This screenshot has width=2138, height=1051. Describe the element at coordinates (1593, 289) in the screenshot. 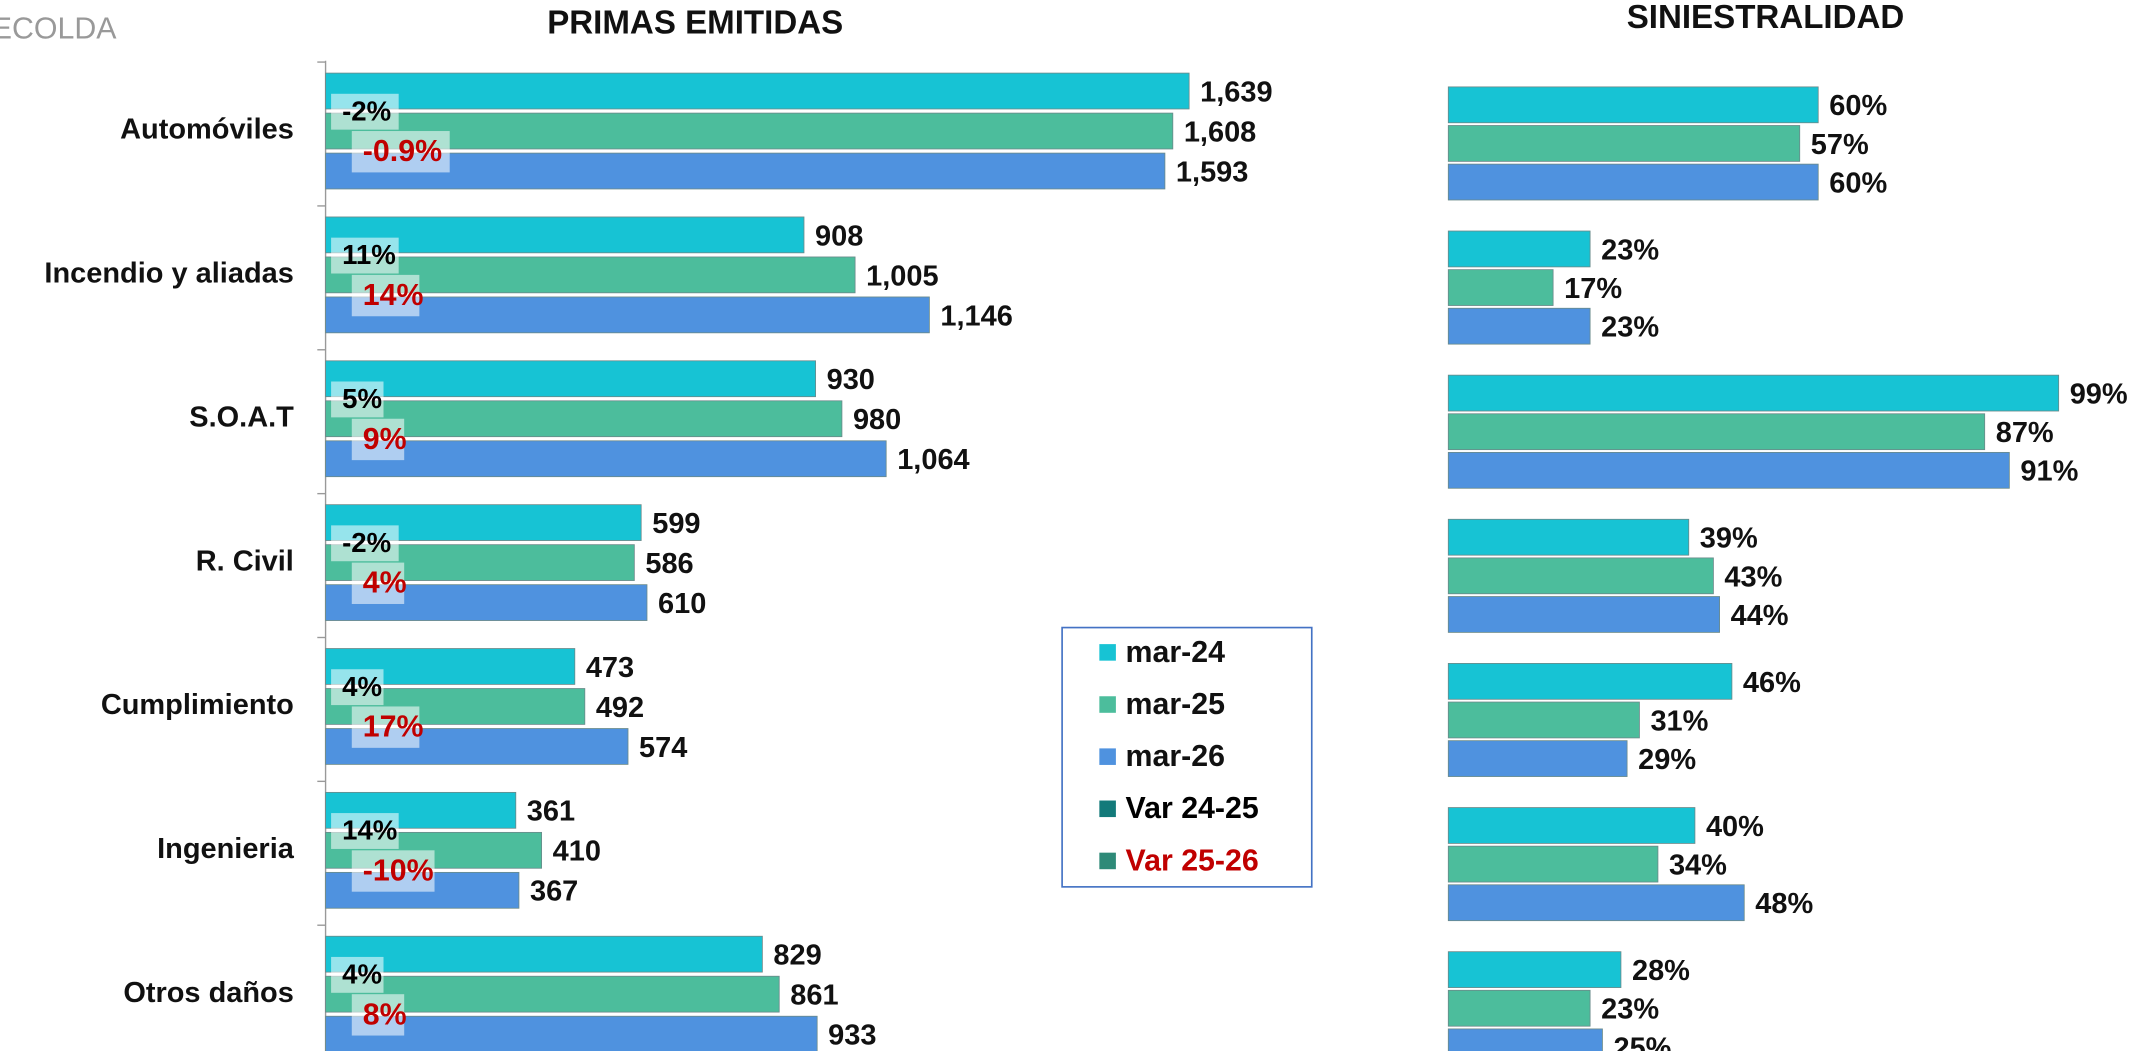

I see `value-label: 17%` at that location.